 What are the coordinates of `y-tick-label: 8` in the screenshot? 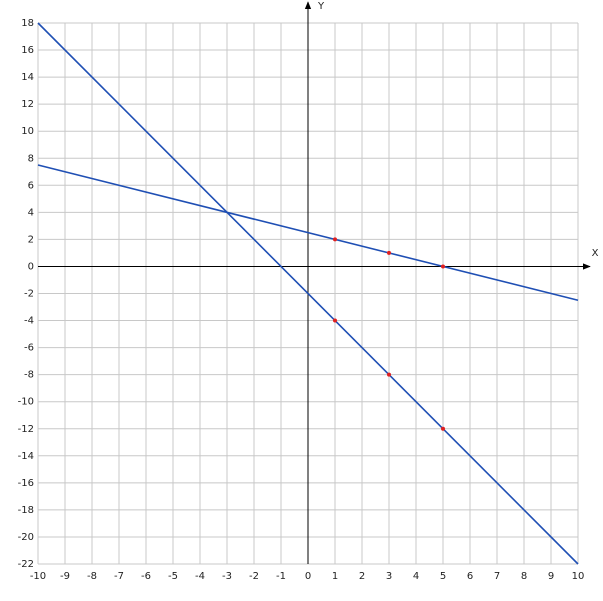 It's located at (31, 158).